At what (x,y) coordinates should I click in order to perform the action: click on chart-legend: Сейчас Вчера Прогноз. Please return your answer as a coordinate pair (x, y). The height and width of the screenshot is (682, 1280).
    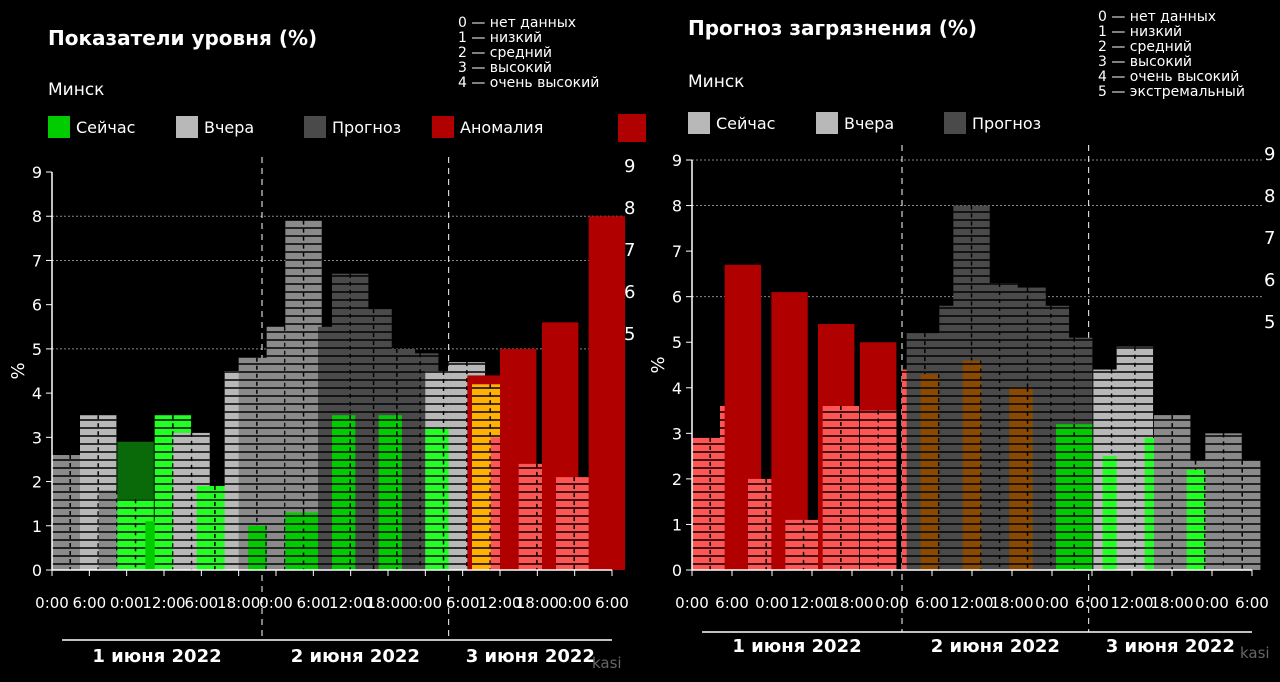
    Looking at the image, I should click on (888, 127).